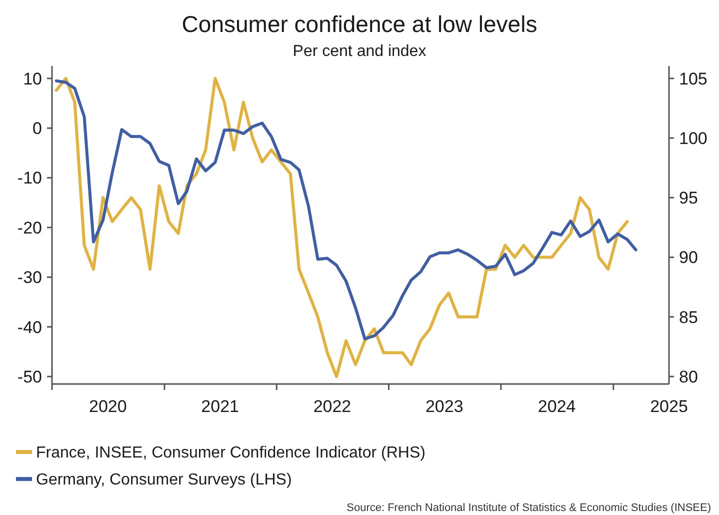 The height and width of the screenshot is (515, 719). What do you see at coordinates (29, 228) in the screenshot?
I see `y-tick-label: -20` at bounding box center [29, 228].